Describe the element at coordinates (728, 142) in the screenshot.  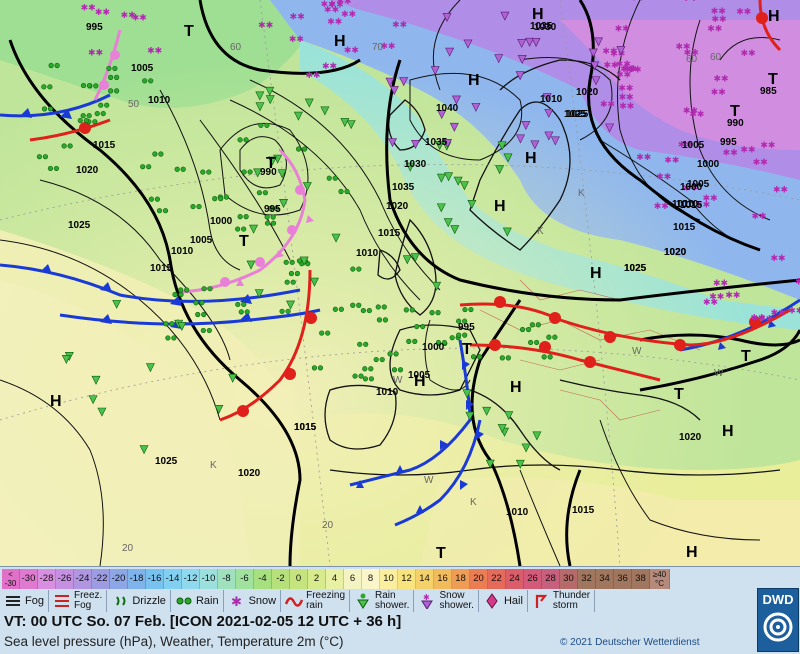
I see `pressure-label: 995` at that location.